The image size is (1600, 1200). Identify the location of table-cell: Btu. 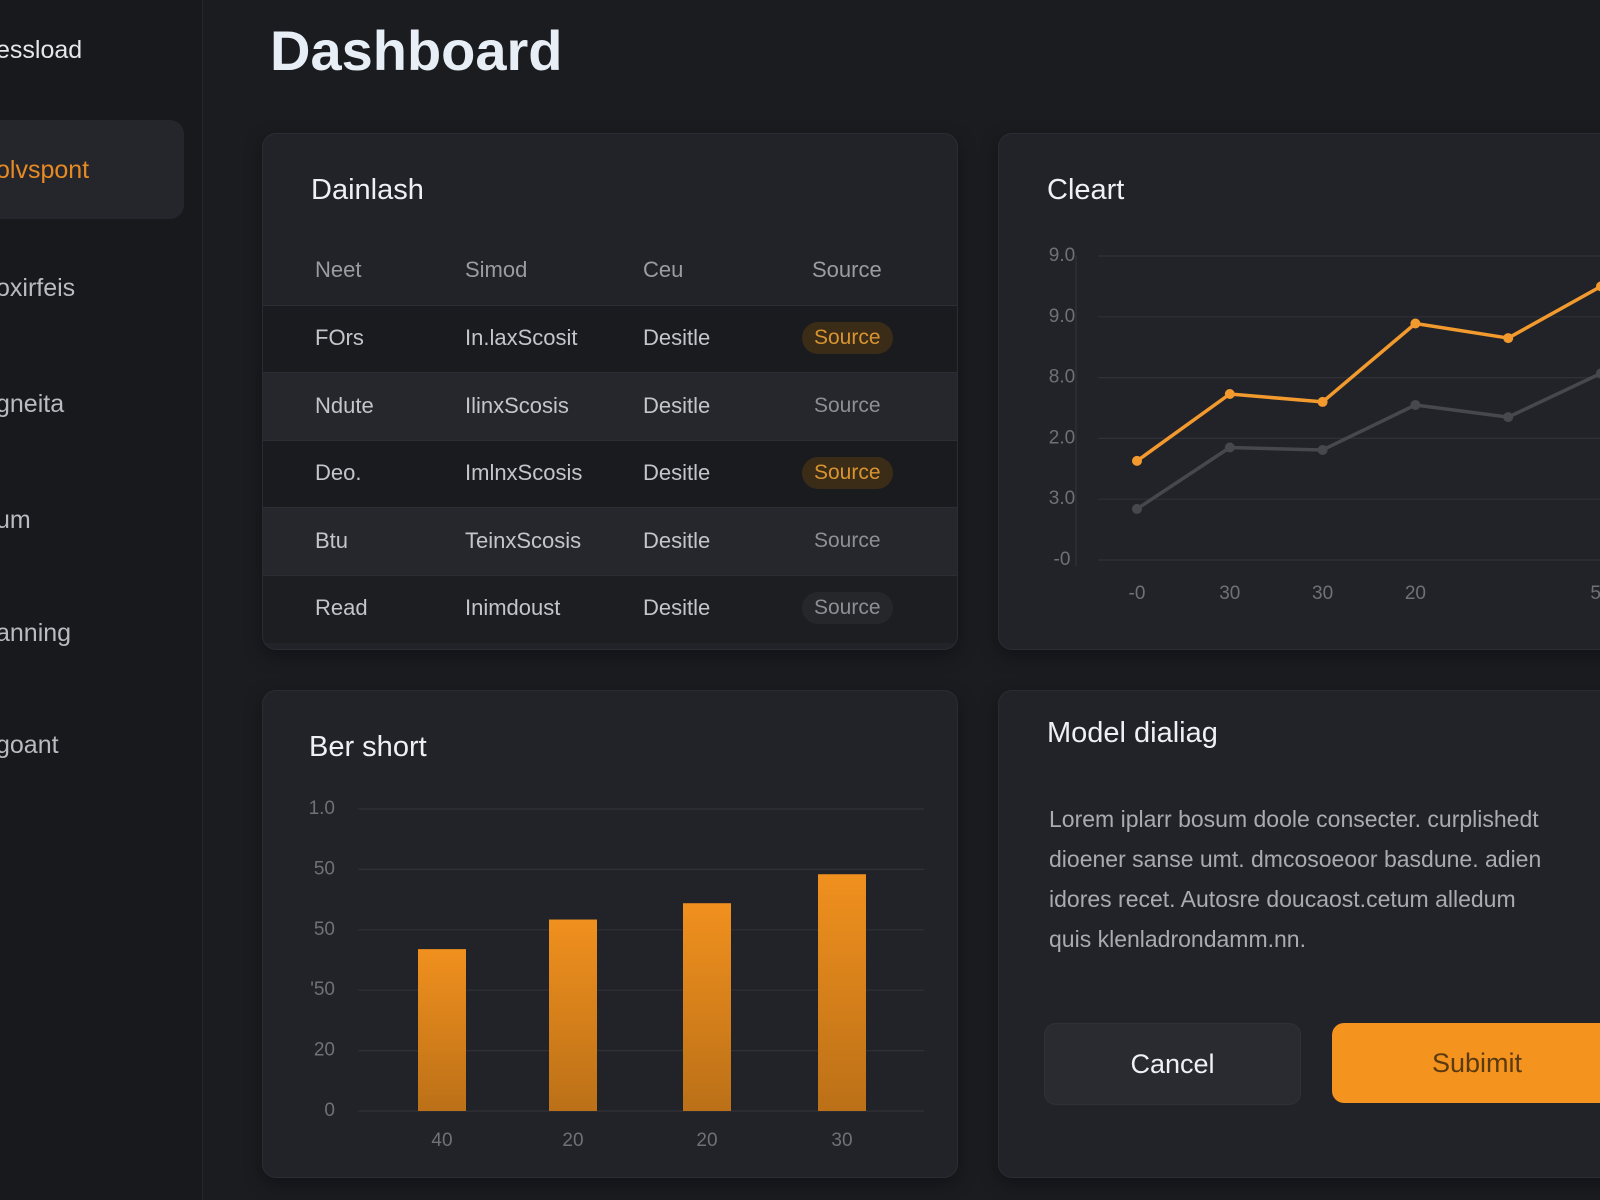
(332, 540).